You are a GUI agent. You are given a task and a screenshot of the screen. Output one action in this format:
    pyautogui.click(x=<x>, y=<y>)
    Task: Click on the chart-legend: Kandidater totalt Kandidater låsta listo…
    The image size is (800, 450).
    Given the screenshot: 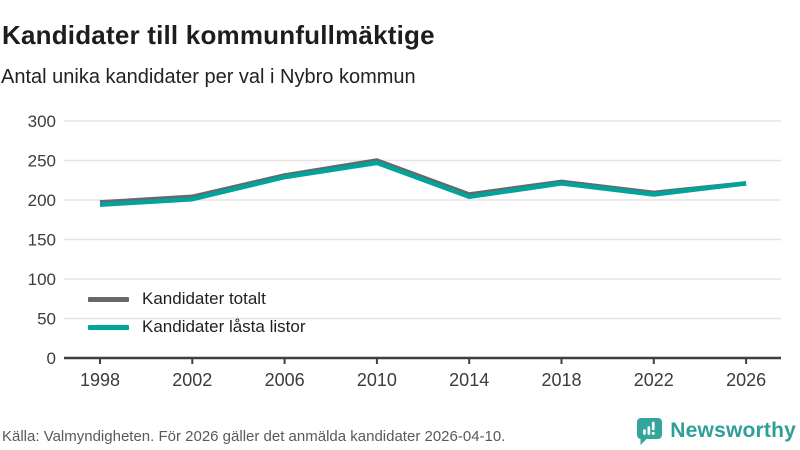 What is the action you would take?
    pyautogui.click(x=196, y=313)
    